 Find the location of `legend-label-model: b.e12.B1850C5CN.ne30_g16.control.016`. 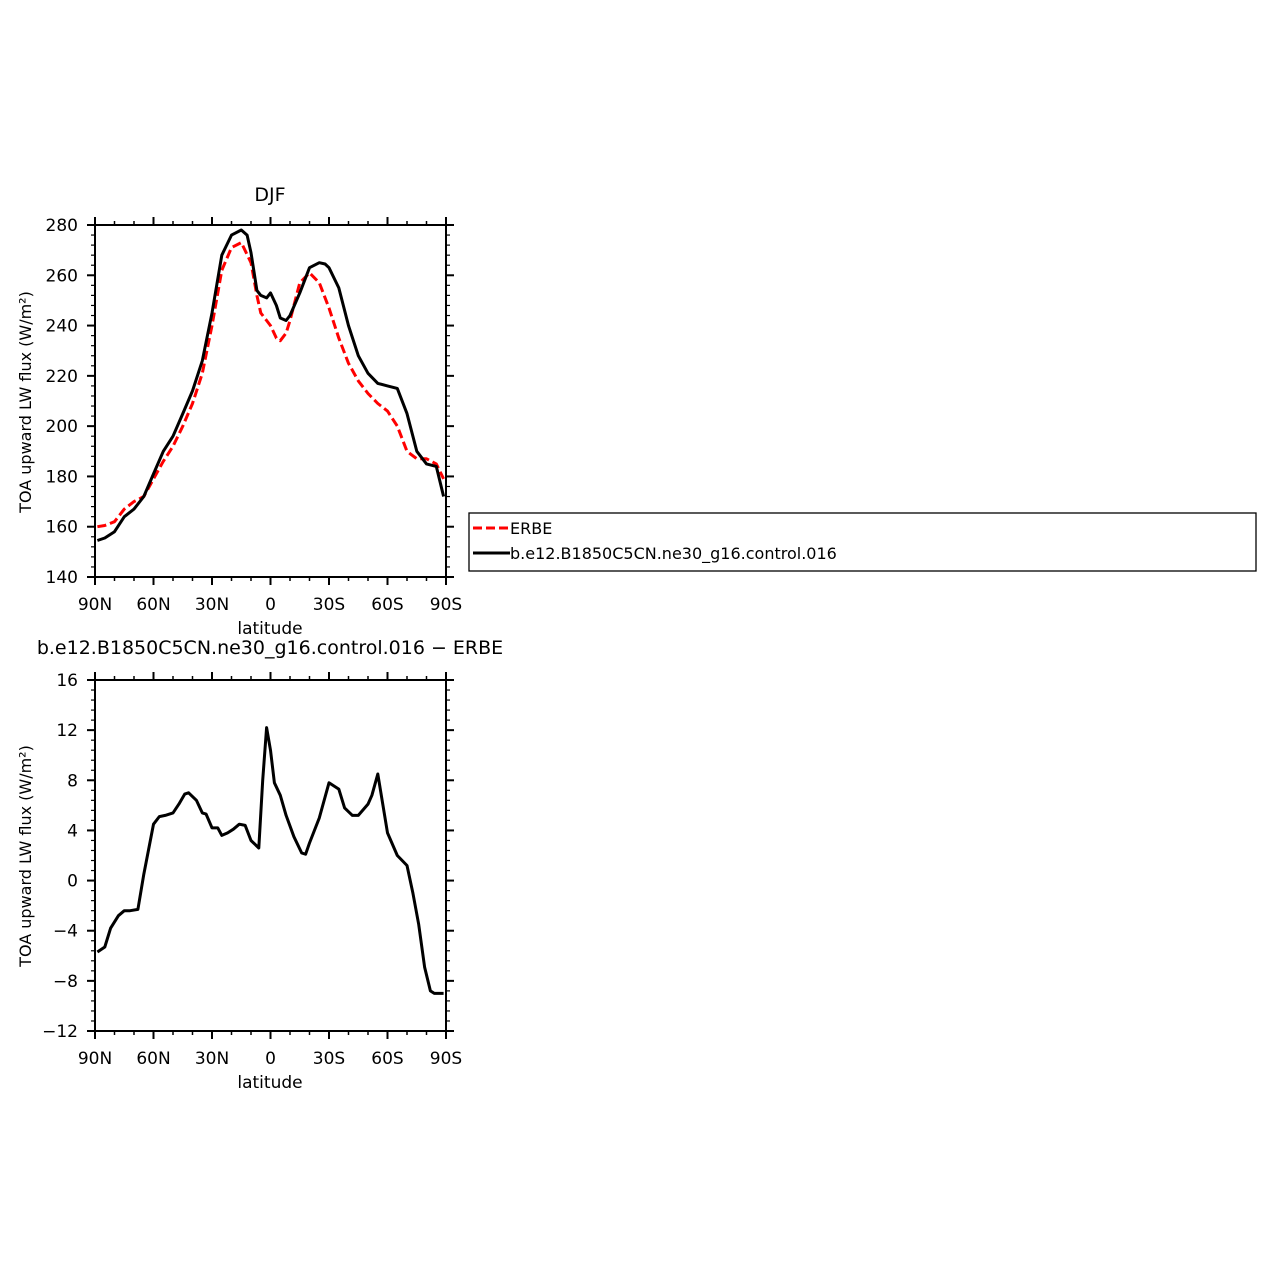

legend-label-model: b.e12.B1850C5CN.ne30_g16.control.016 is located at coordinates (673, 554).